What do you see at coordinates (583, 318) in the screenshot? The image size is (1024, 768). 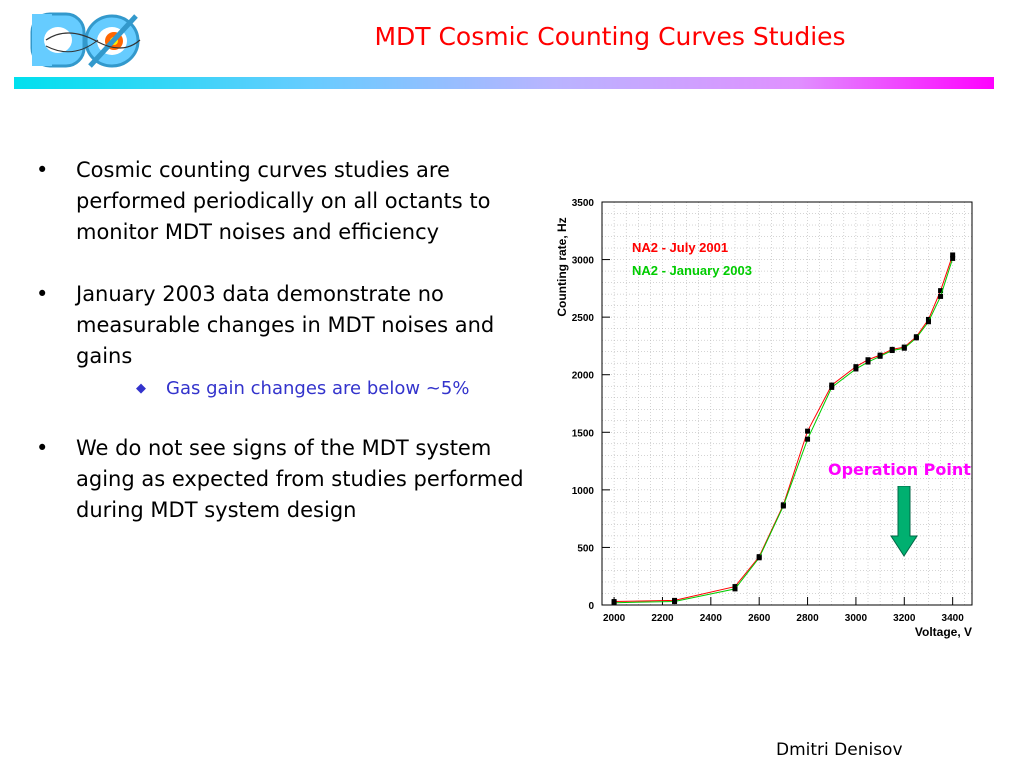 I see `y-tick-label: 2500` at bounding box center [583, 318].